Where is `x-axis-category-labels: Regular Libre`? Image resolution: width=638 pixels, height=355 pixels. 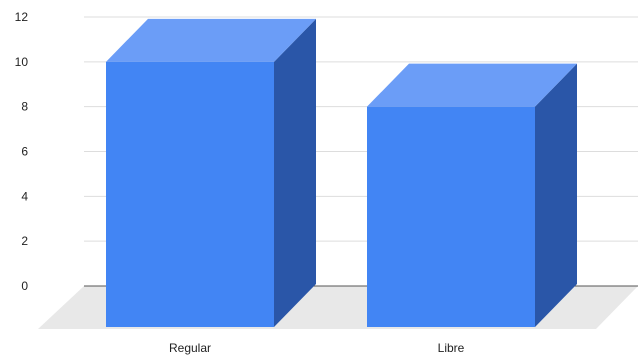 x-axis-category-labels: Regular Libre is located at coordinates (317, 348).